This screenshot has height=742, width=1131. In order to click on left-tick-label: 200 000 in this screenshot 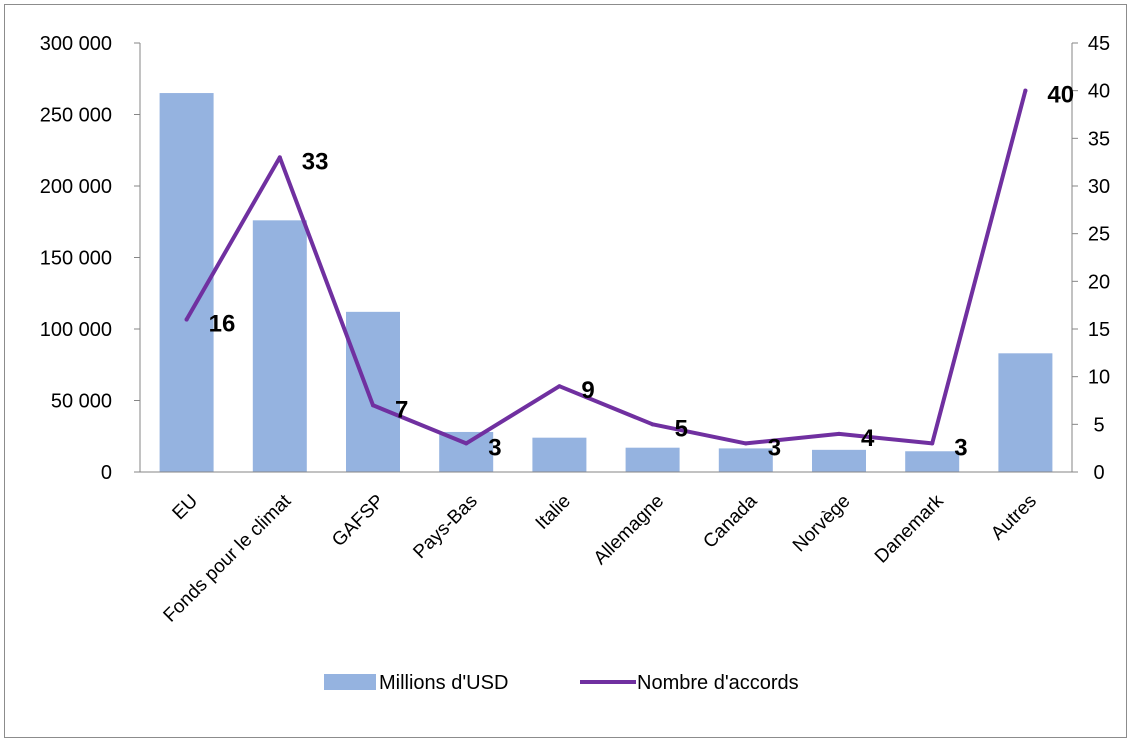, I will do `click(76, 187)`.